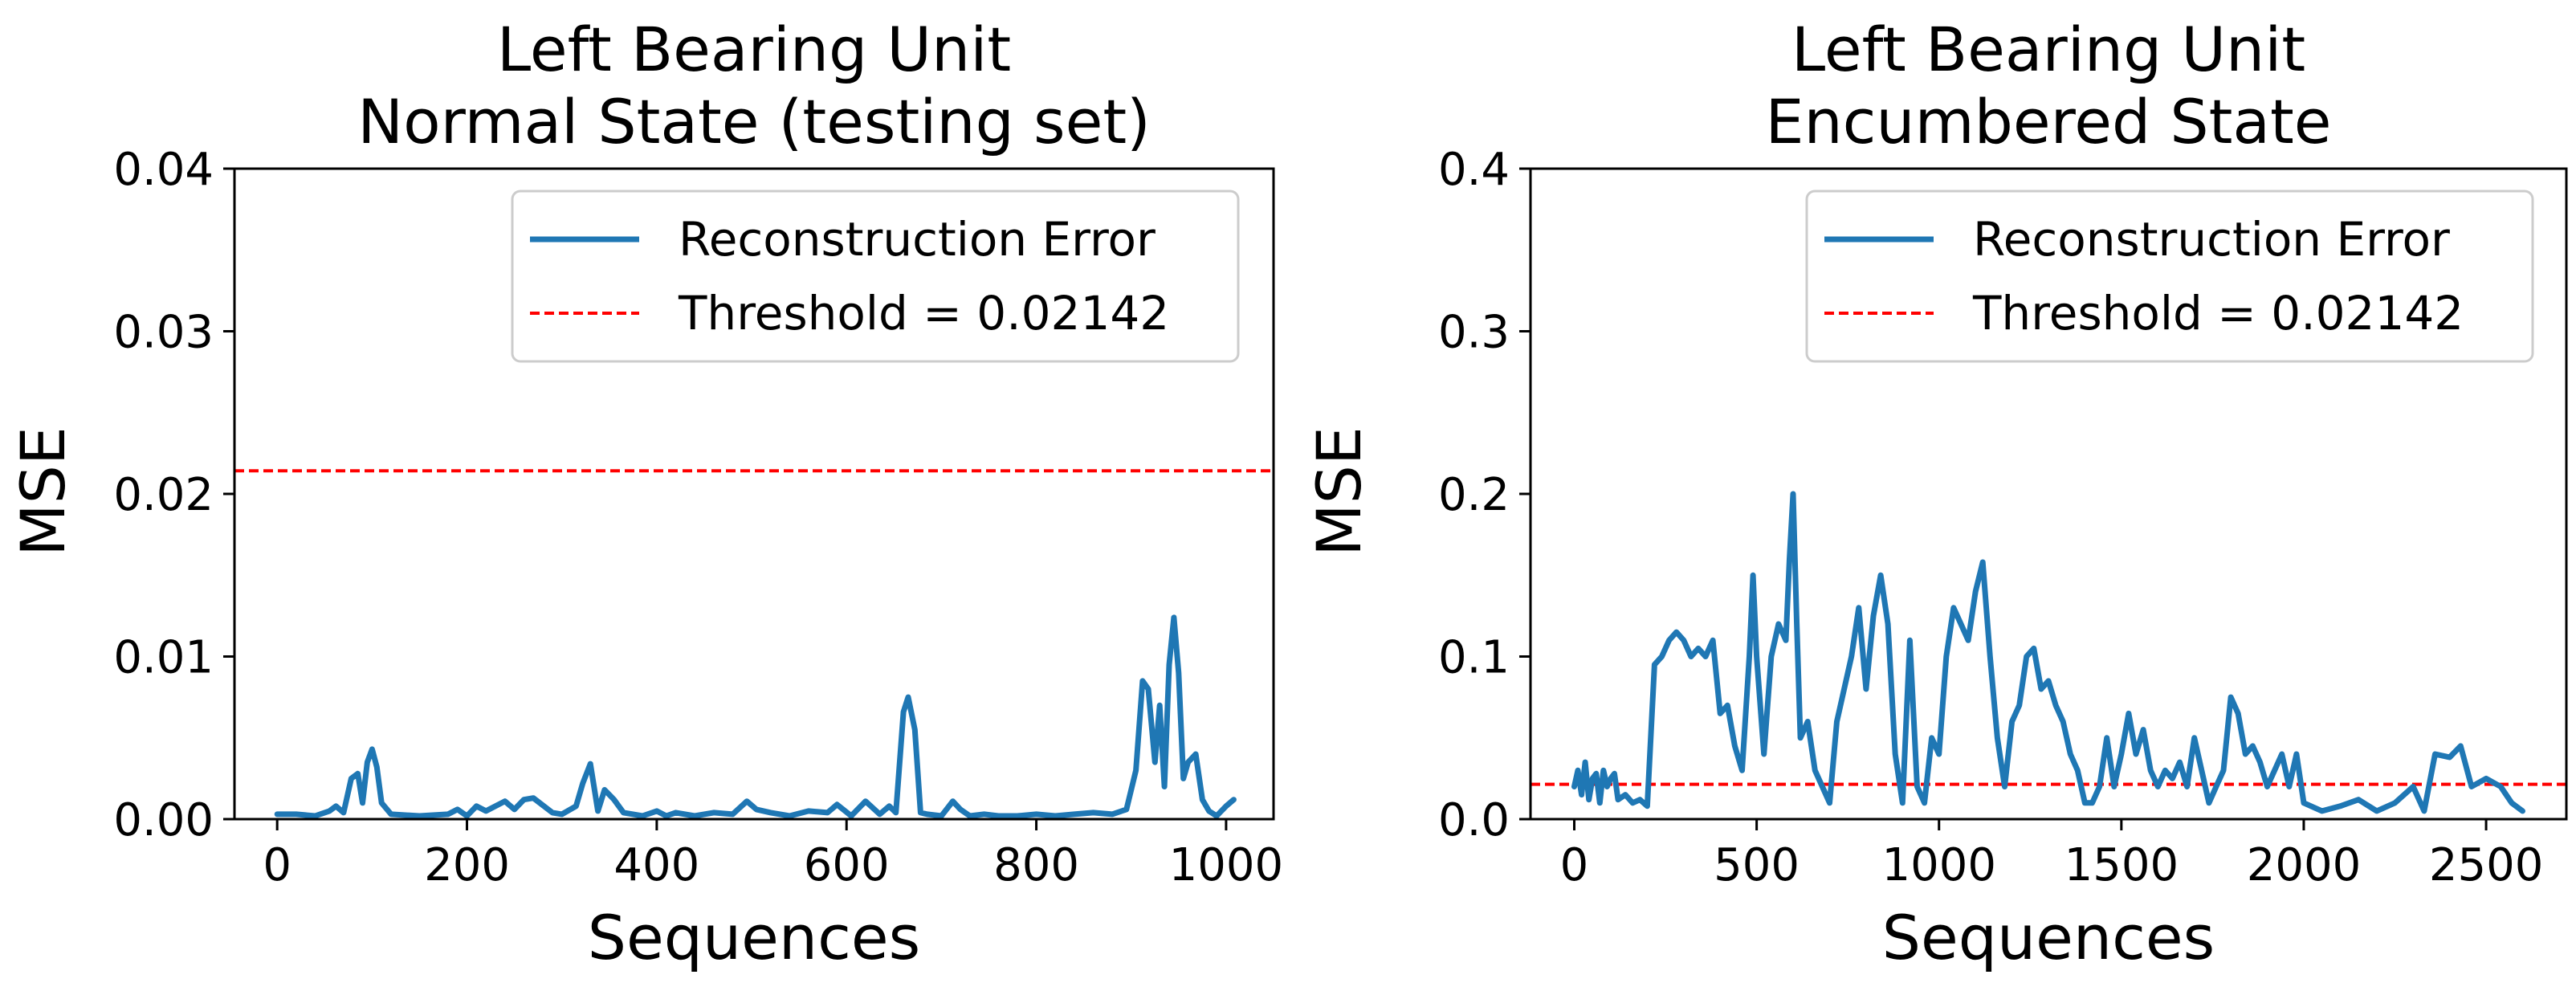  I want to click on right-legend-label-threshold: Threshold = 0.02142, so click(2218, 313).